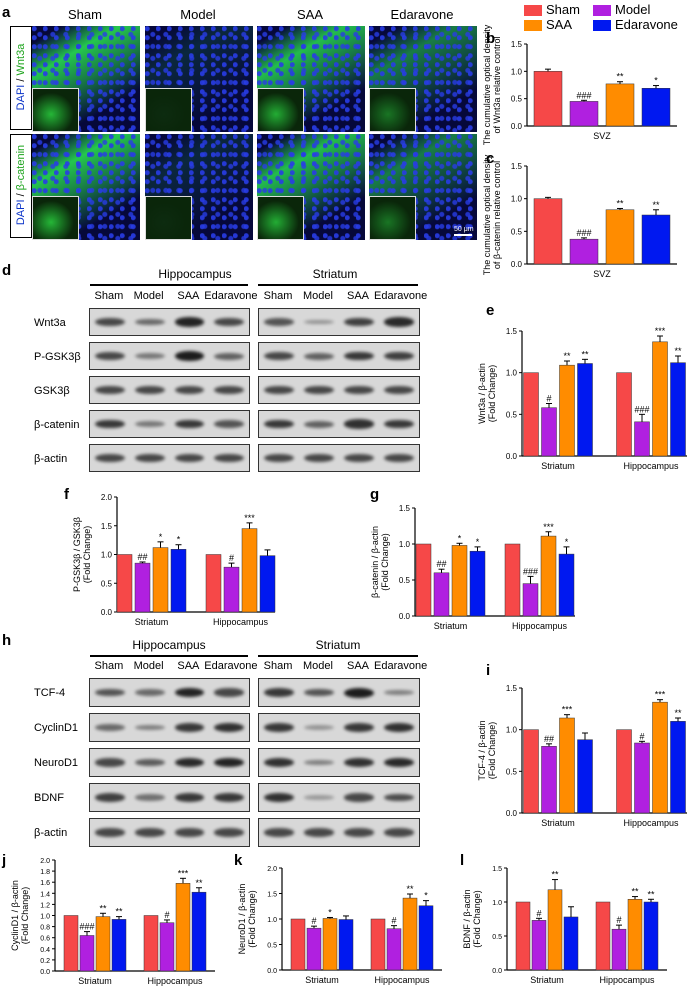 The width and height of the screenshot is (692, 998). Describe the element at coordinates (646, 24) in the screenshot. I see `legend-label-edaravone: Edaravone` at that location.